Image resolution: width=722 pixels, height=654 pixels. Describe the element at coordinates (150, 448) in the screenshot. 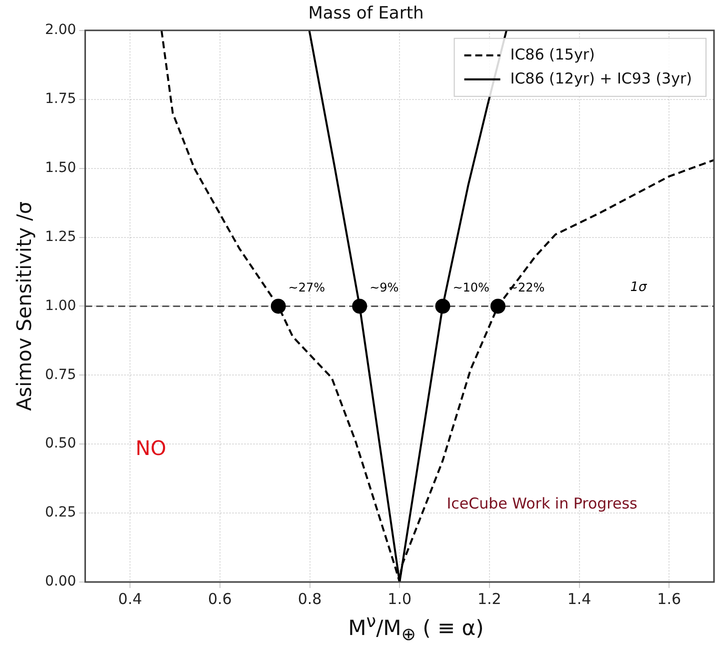

I see `annotation: NO` at that location.